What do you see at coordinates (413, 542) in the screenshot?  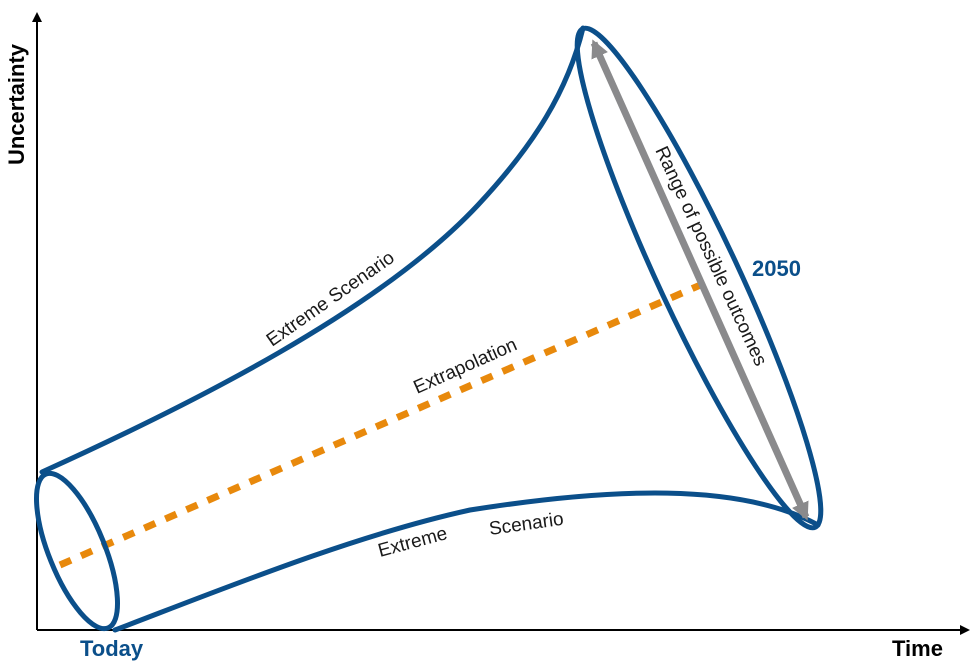 I see `lower-scenario-label-word1: Extreme` at bounding box center [413, 542].